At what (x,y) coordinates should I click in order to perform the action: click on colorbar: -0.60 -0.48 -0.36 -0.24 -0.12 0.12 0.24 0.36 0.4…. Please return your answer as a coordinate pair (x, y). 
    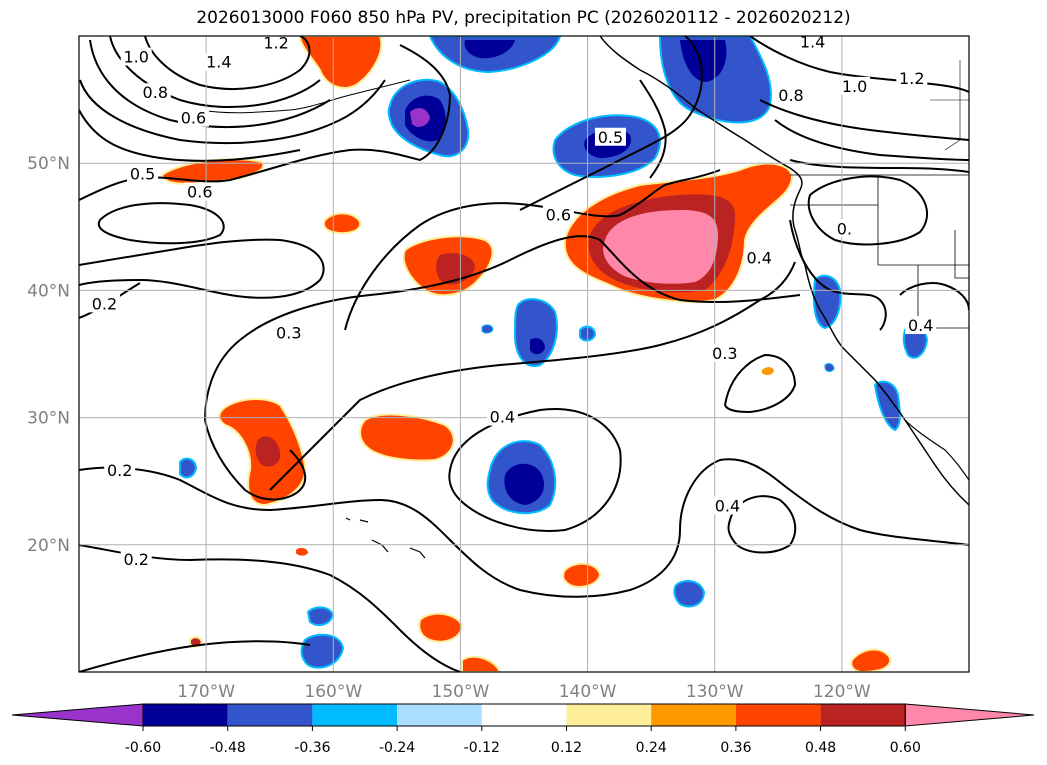
    Looking at the image, I should click on (523, 729).